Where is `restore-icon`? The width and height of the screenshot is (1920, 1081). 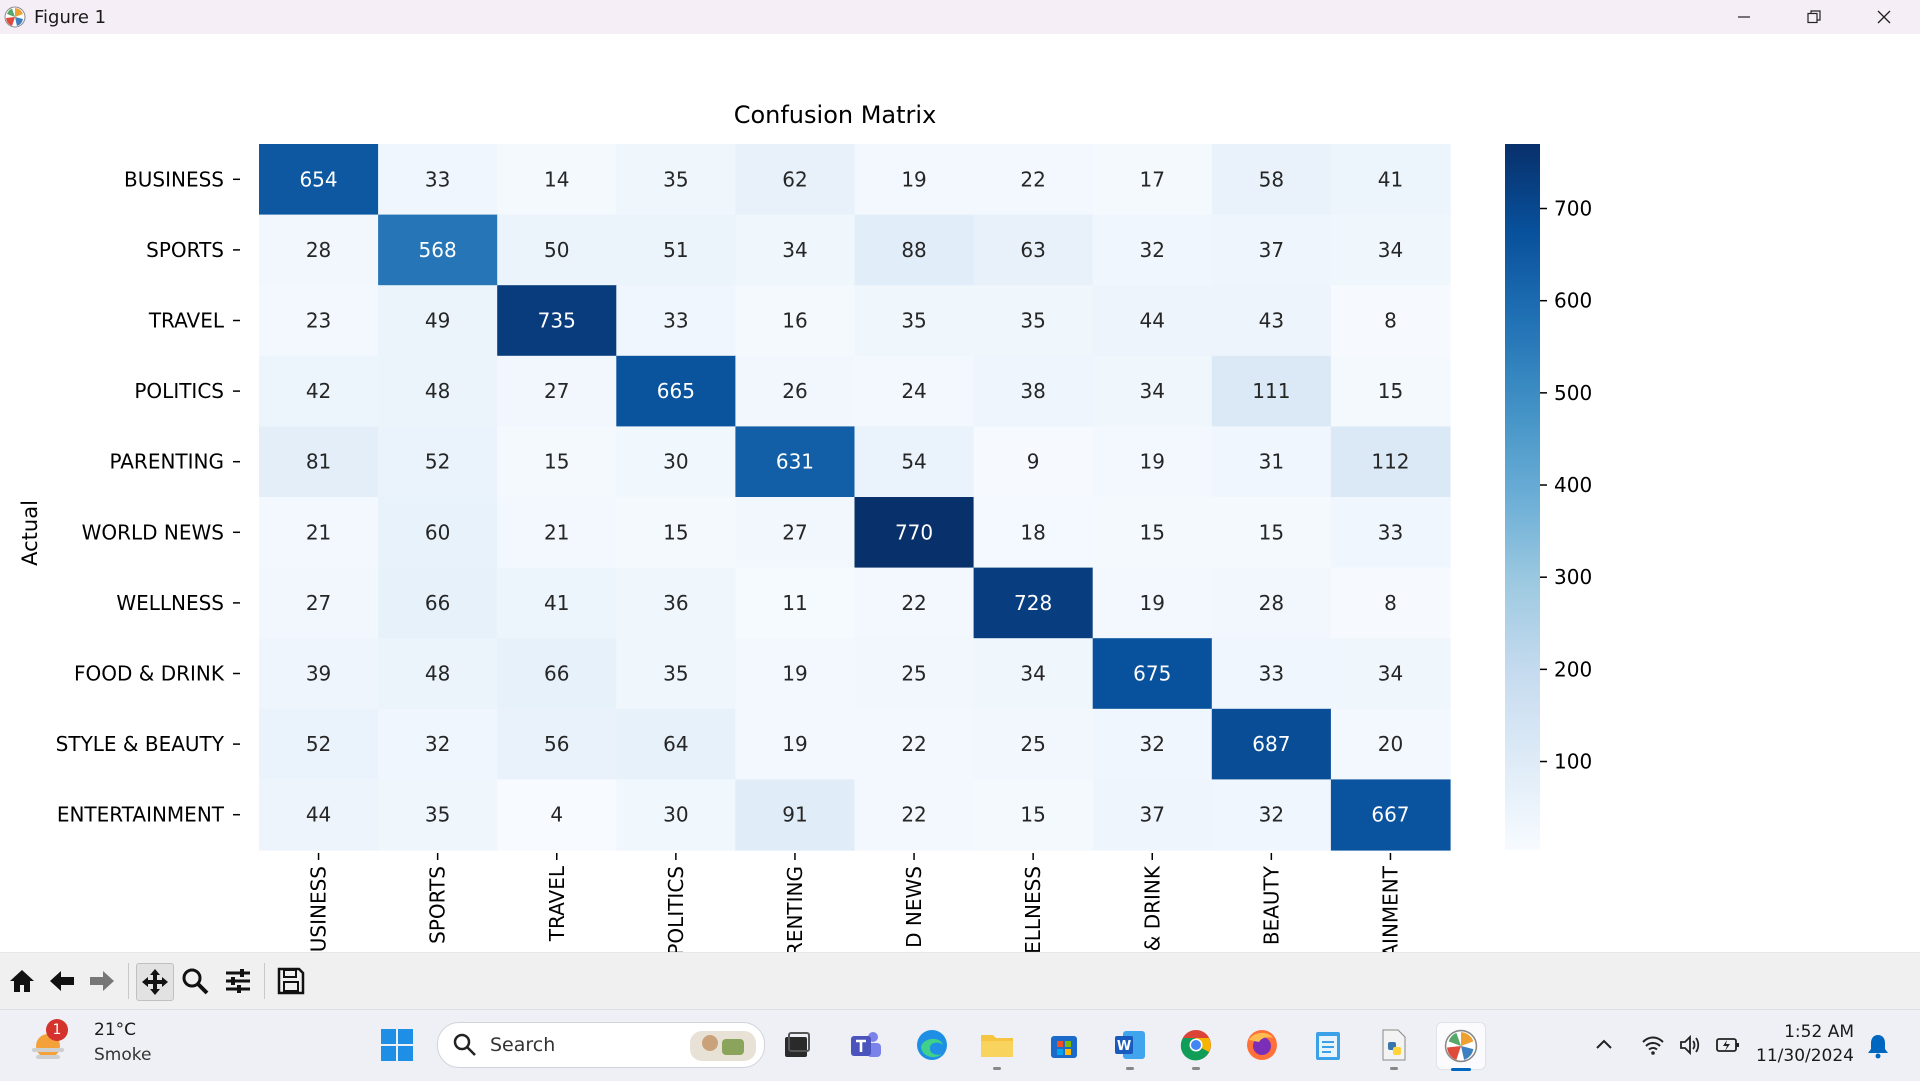
restore-icon is located at coordinates (1814, 17).